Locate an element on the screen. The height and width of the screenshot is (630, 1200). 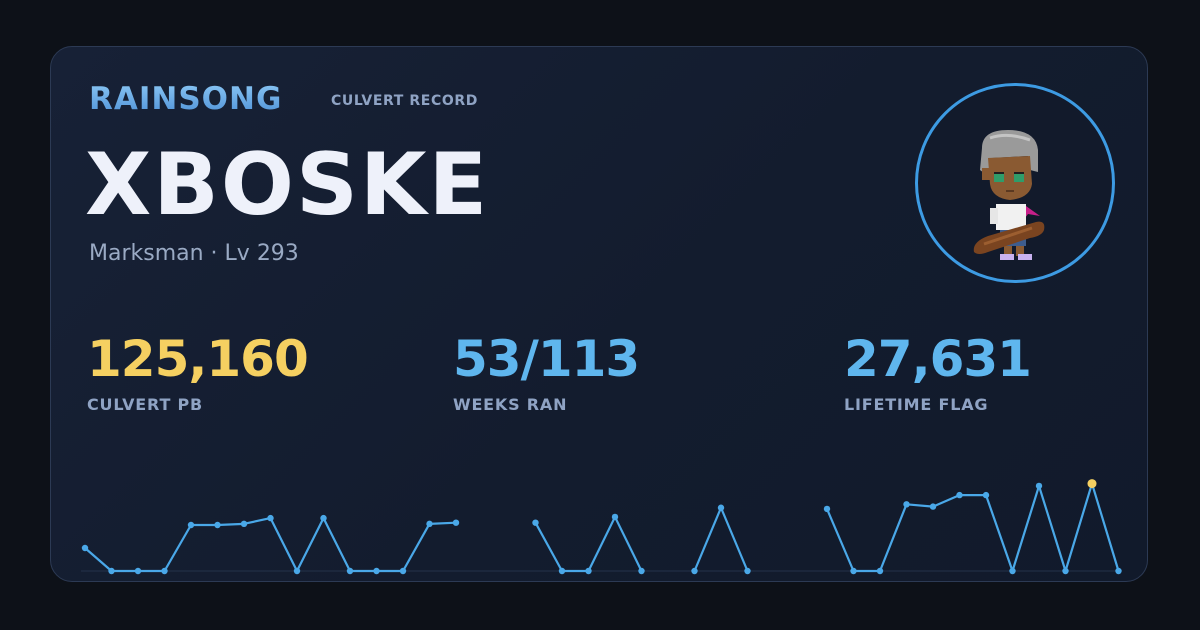
stat-culvert-pb: 125,160 CULVERT PB is located at coordinates (198, 371).